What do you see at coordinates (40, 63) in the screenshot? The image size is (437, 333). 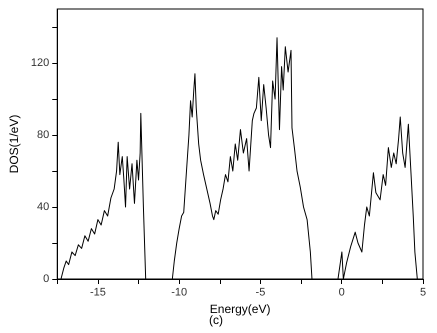 I see `y-tick-label: 120` at bounding box center [40, 63].